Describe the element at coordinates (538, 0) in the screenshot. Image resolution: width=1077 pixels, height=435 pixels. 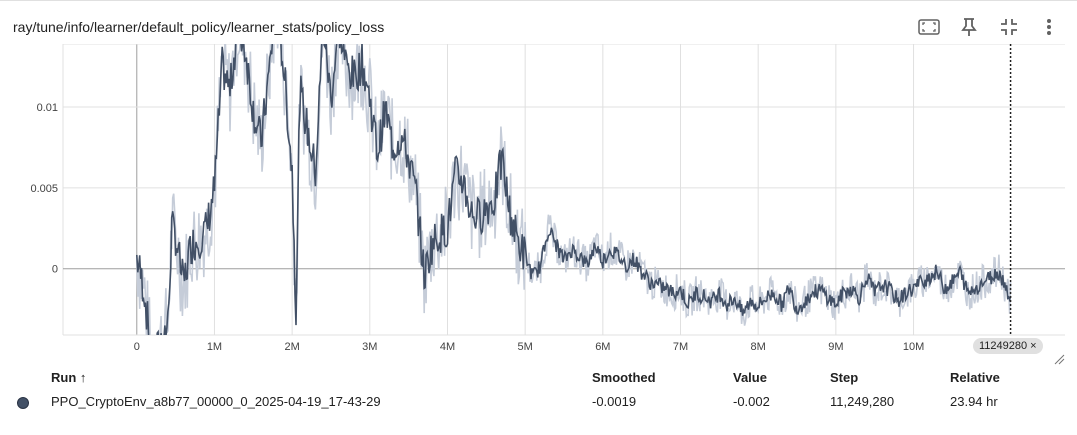
I see `top-divider` at that location.